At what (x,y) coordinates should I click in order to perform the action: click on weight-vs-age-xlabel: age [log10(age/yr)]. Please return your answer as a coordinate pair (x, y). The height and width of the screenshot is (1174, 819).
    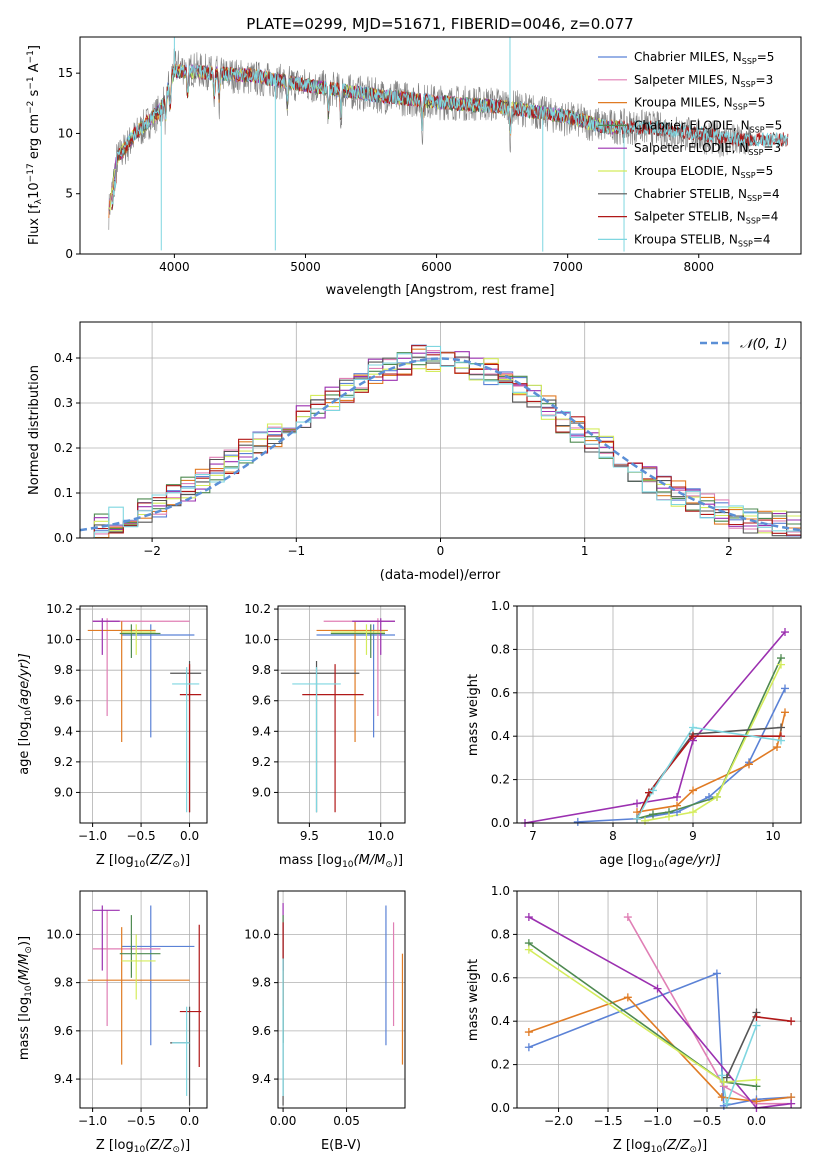
    Looking at the image, I should click on (660, 861).